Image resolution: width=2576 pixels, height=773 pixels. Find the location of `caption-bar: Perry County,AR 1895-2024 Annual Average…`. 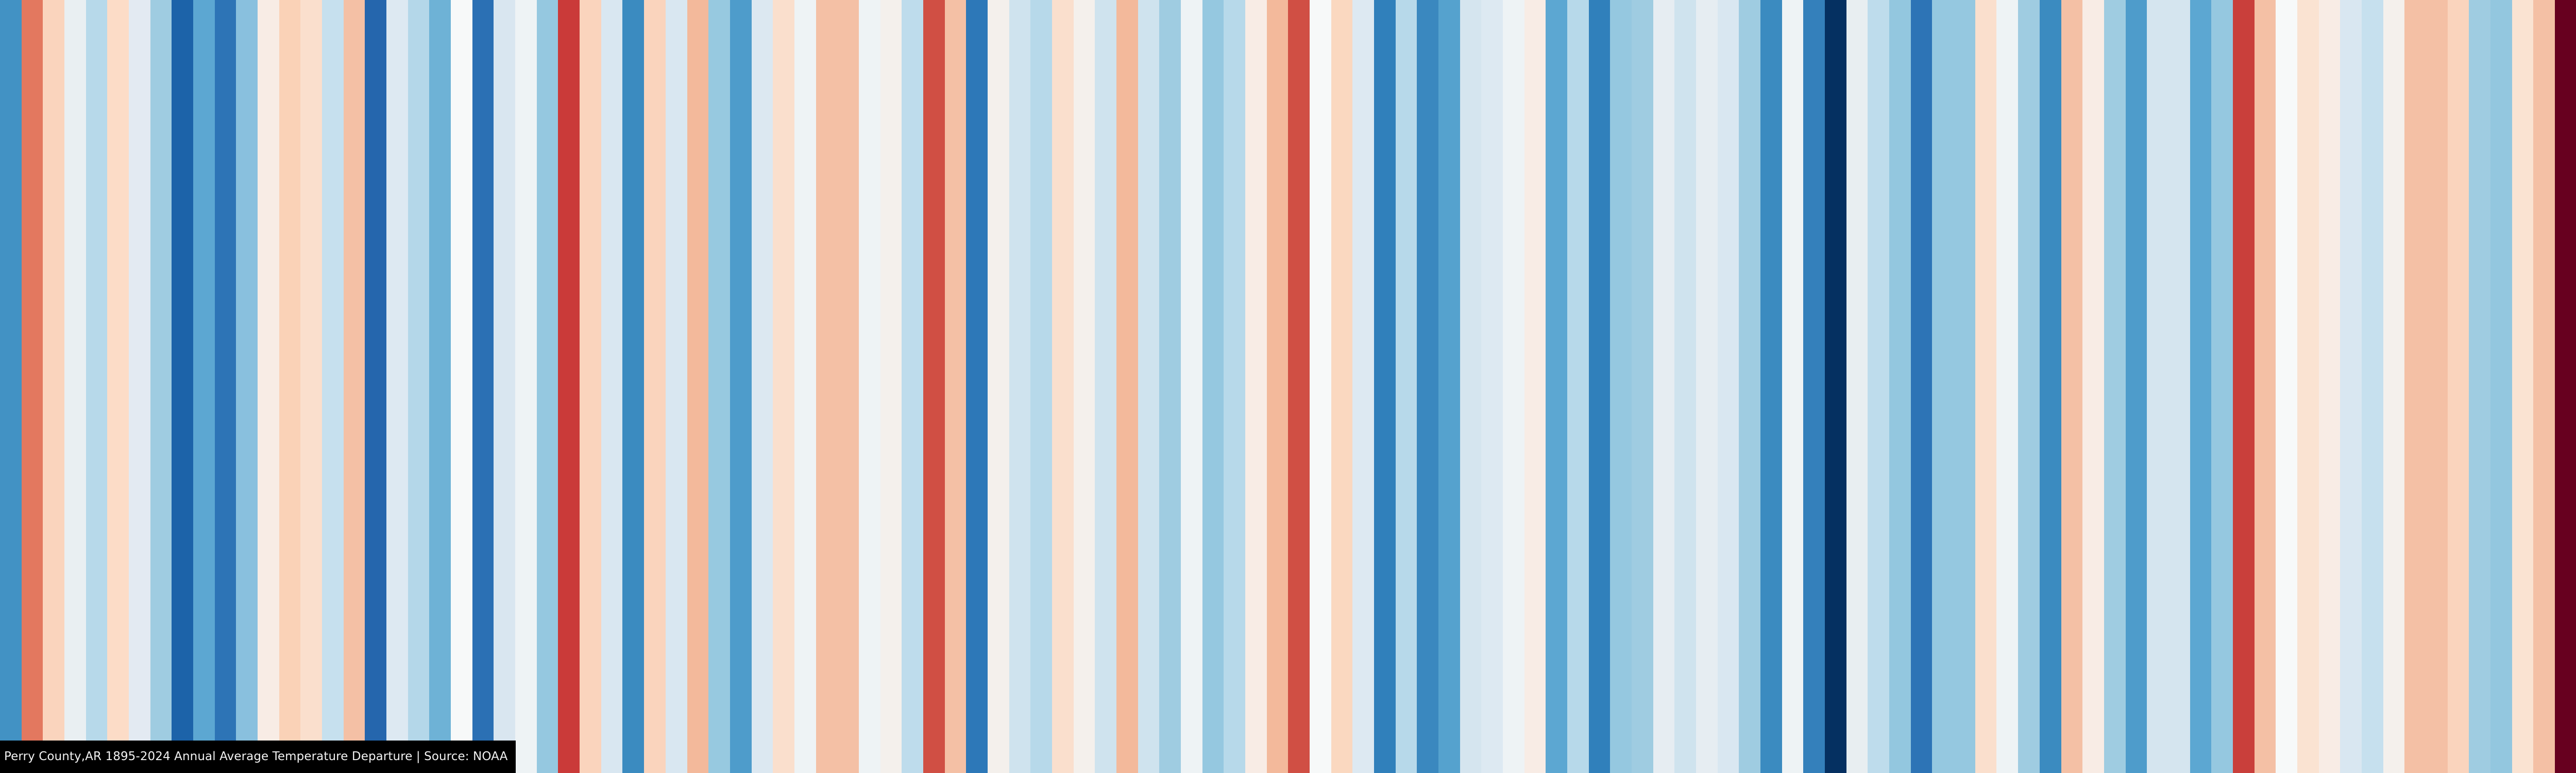

caption-bar: Perry County,AR 1895-2024 Annual Average… is located at coordinates (258, 757).